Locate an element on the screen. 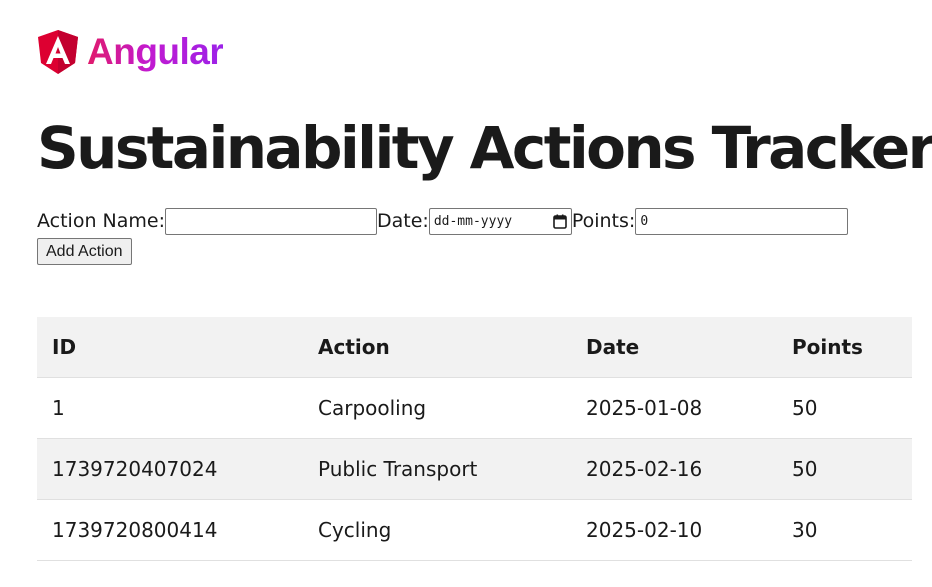 Image resolution: width=932 pixels, height=587 pixels. points-label: Points: is located at coordinates (603, 221).